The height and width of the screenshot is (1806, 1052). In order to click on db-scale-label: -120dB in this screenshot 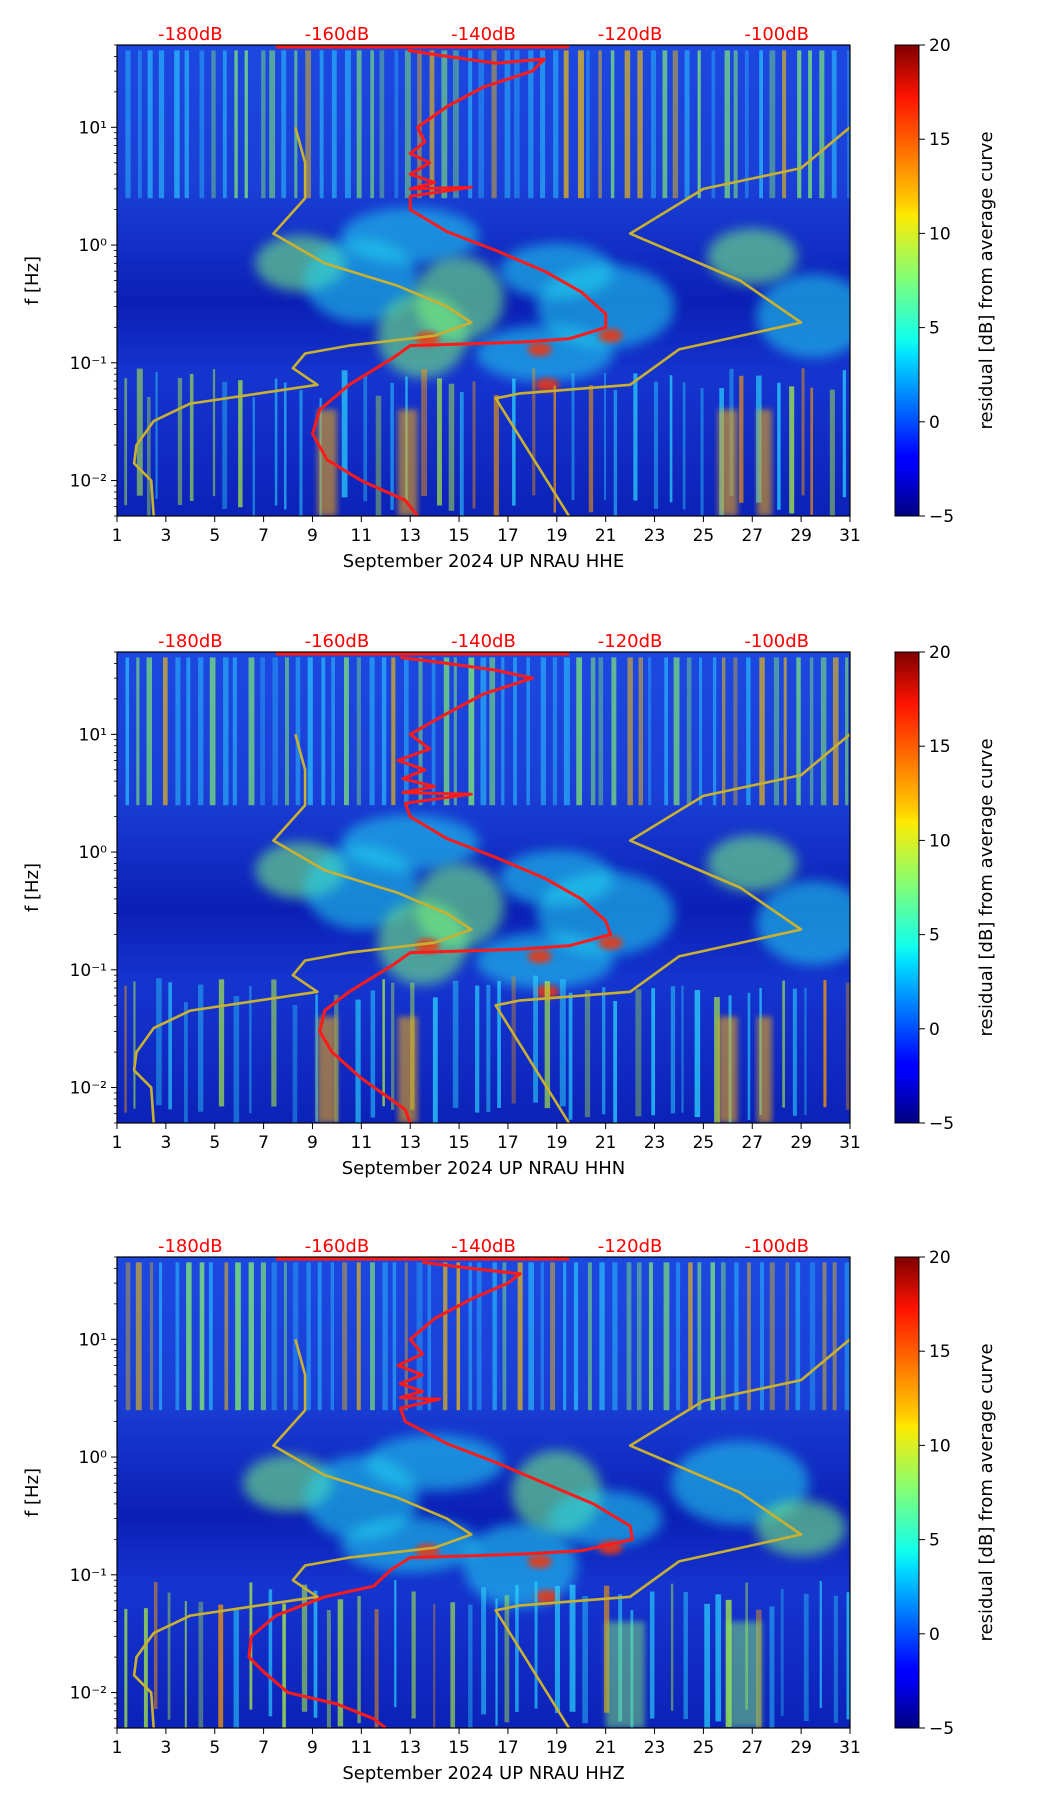, I will do `click(630, 1246)`.